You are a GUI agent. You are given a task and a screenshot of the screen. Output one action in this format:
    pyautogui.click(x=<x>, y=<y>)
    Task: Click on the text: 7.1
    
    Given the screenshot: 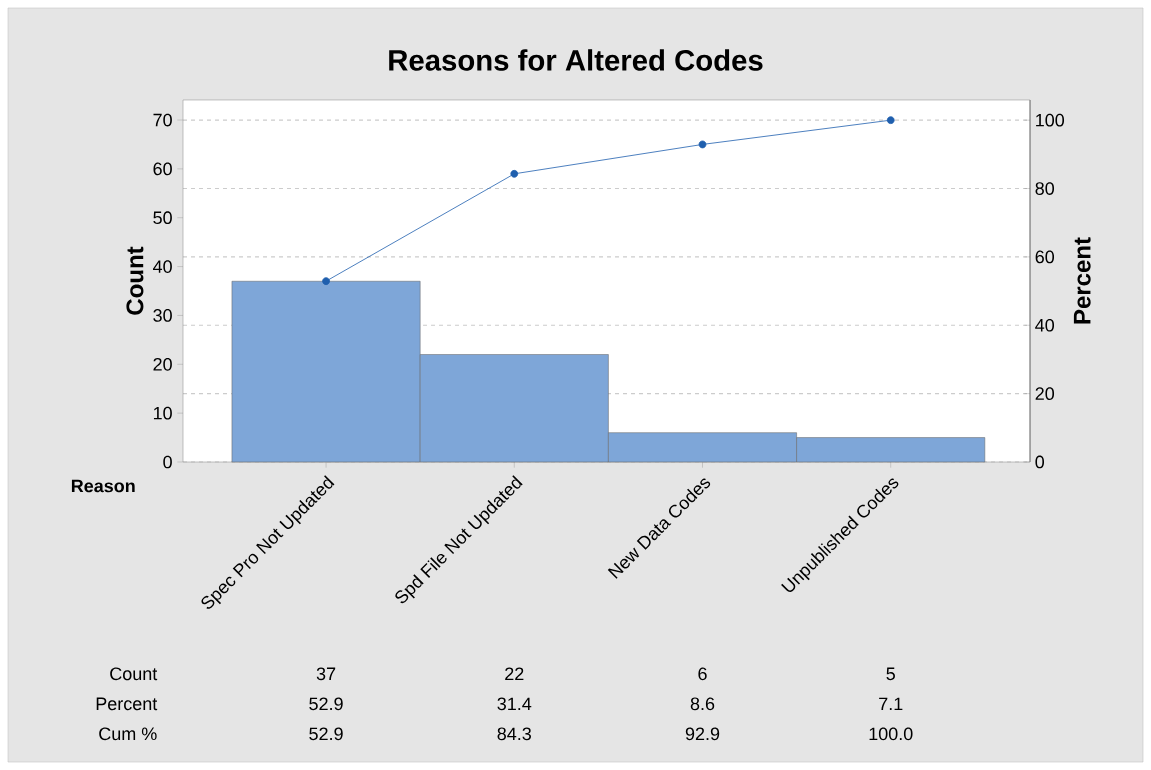 What is the action you would take?
    pyautogui.click(x=891, y=703)
    